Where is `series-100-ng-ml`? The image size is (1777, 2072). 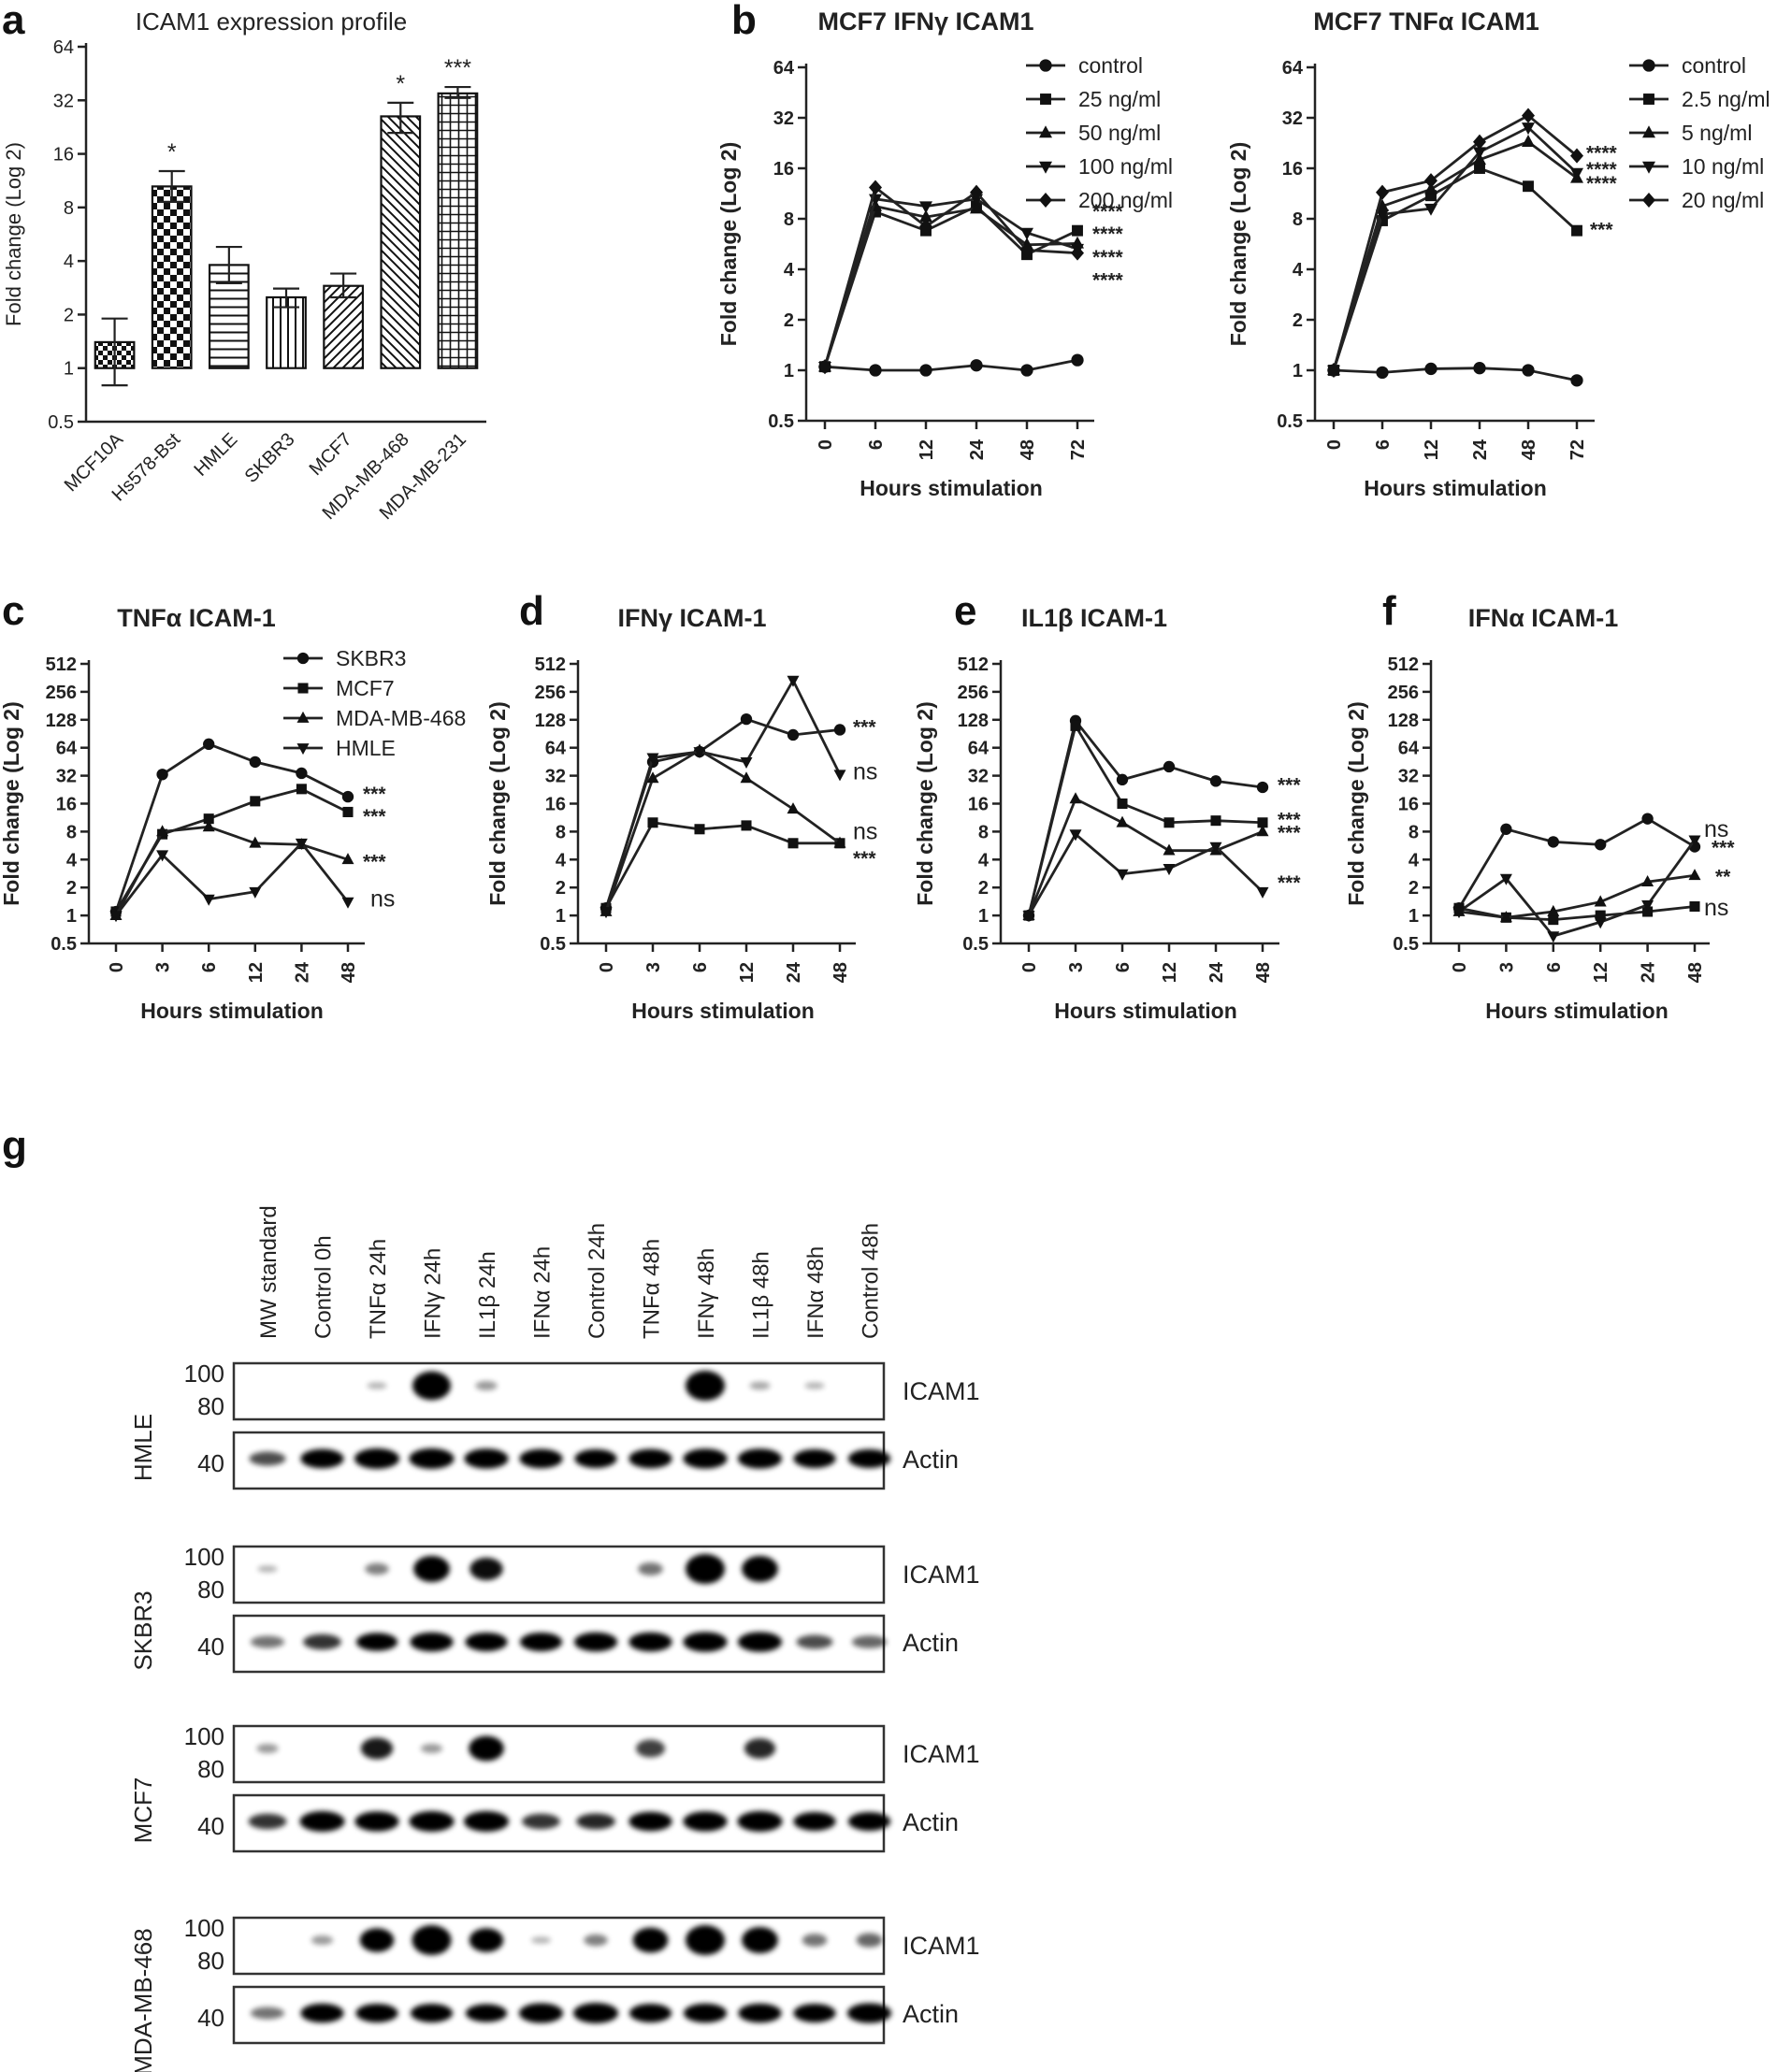 series-100-ng-ml is located at coordinates (951, 284).